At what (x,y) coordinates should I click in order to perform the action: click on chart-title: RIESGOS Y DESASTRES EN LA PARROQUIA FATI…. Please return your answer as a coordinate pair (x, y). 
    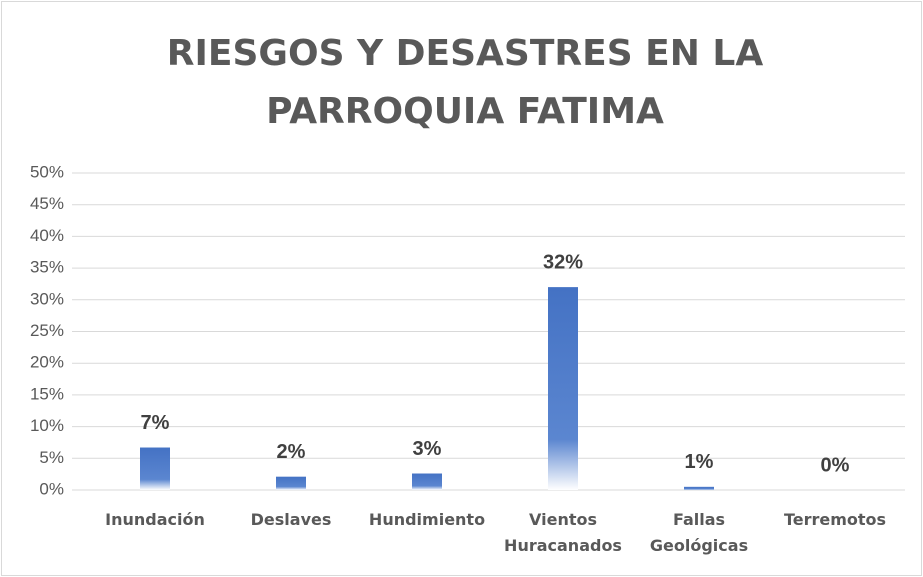
    Looking at the image, I should click on (465, 82).